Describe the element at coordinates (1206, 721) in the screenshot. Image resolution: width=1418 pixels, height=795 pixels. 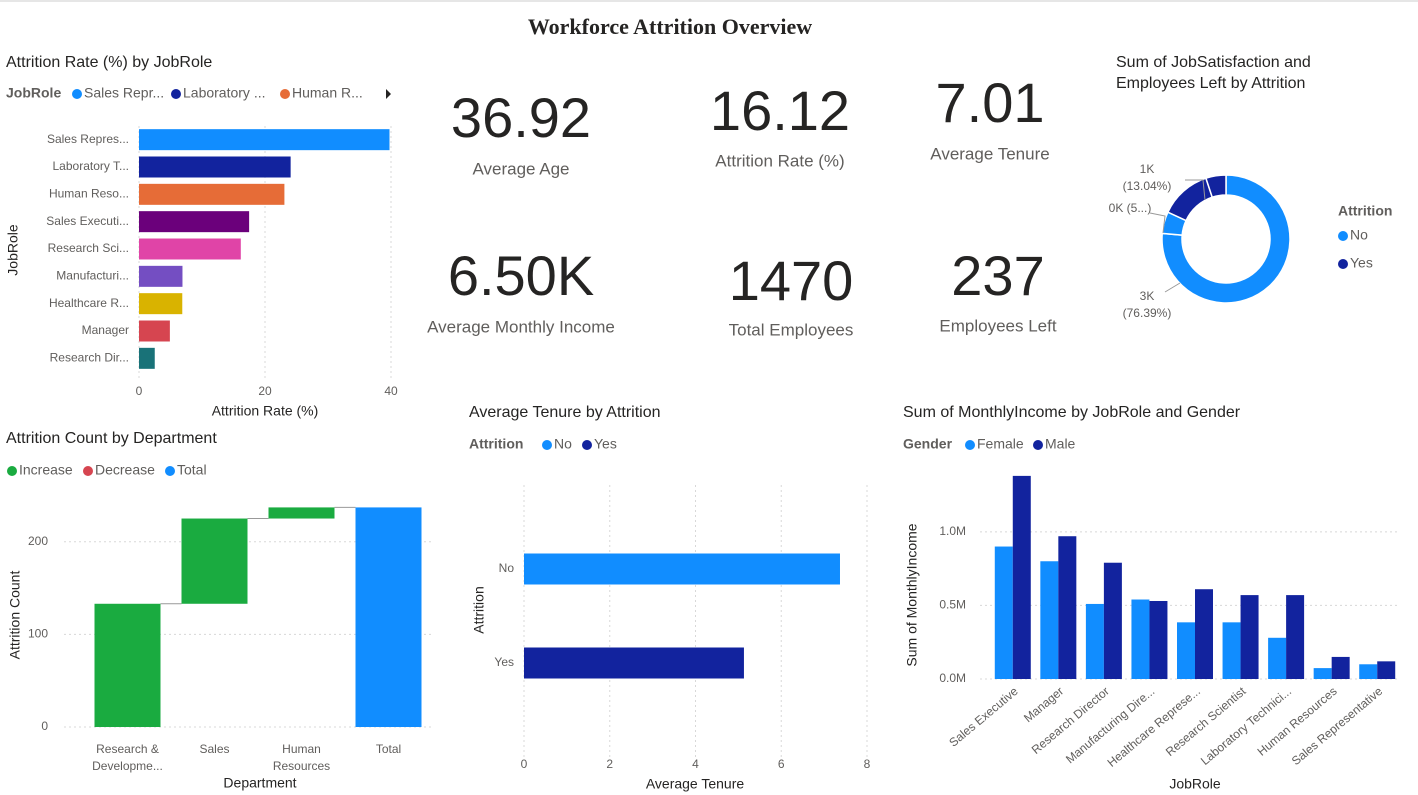
I see `x-tick-label: Research Scientist` at that location.